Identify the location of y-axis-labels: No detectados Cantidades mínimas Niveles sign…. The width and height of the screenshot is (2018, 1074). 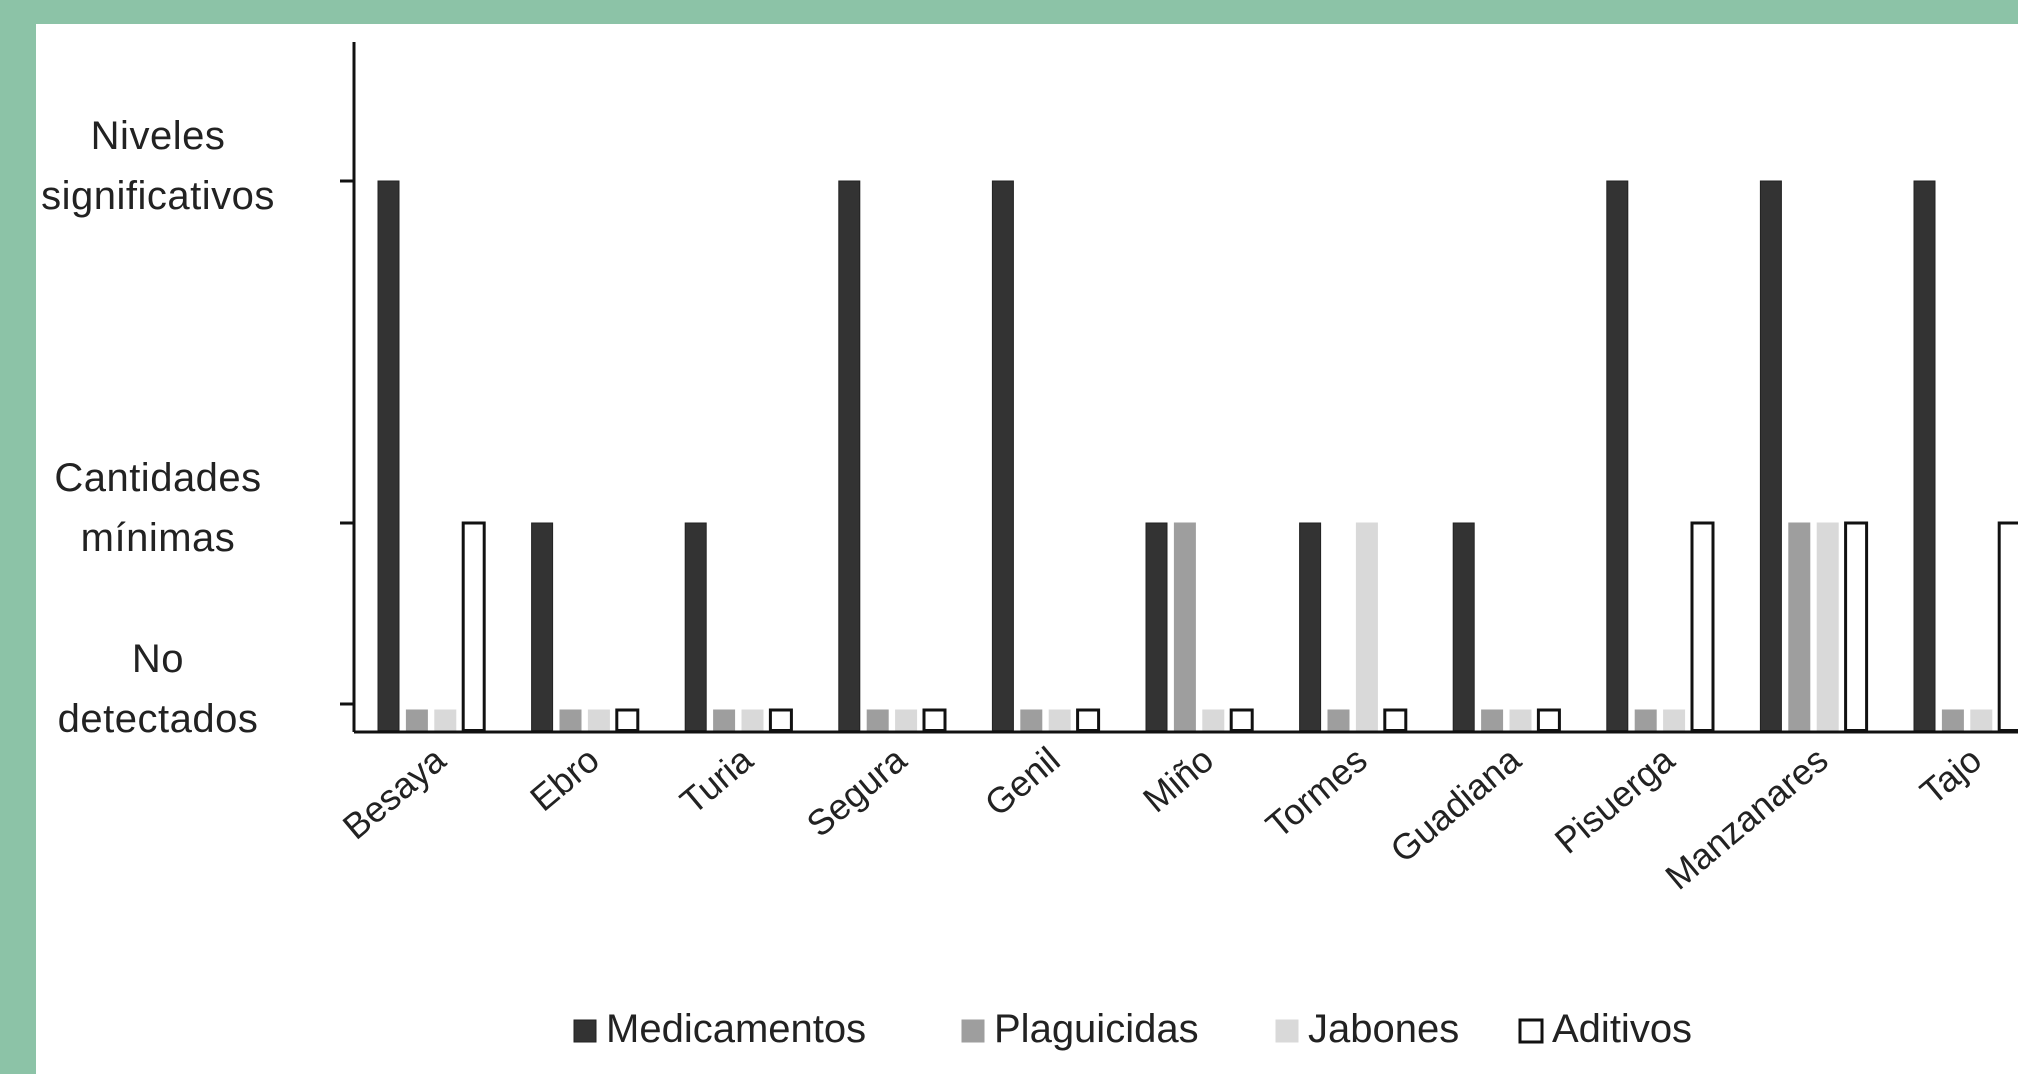
(158, 427).